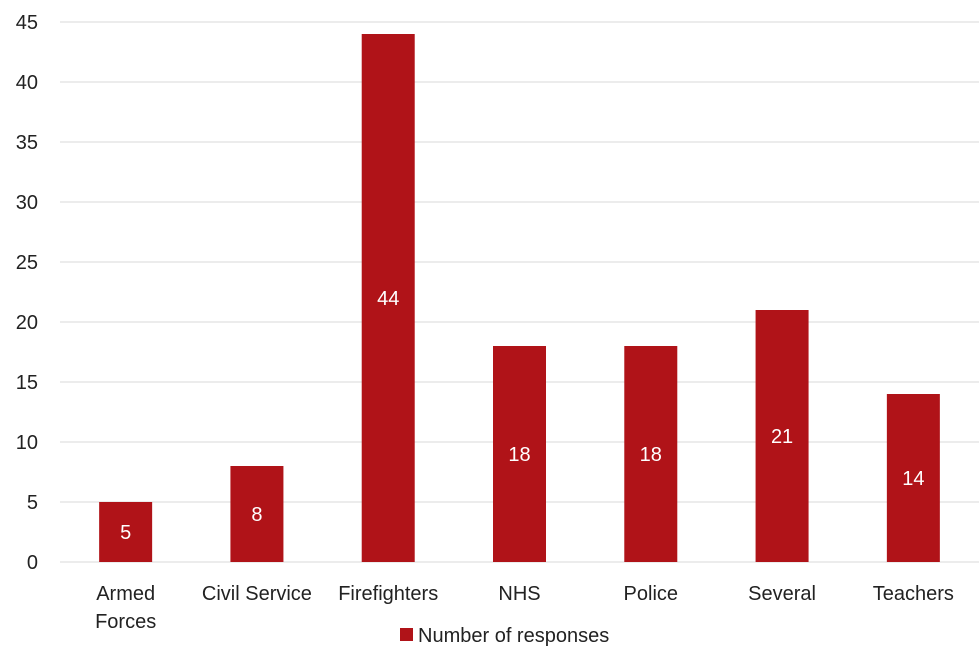 Image resolution: width=979 pixels, height=660 pixels. What do you see at coordinates (913, 594) in the screenshot?
I see `x-category-label: Teachers` at bounding box center [913, 594].